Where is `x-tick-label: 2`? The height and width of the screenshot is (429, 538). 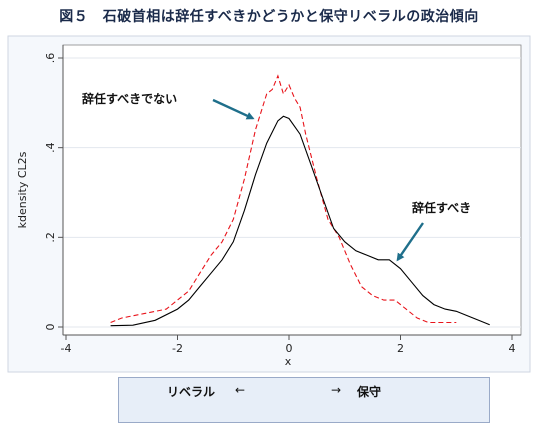
x-tick-label: 2 is located at coordinates (400, 348).